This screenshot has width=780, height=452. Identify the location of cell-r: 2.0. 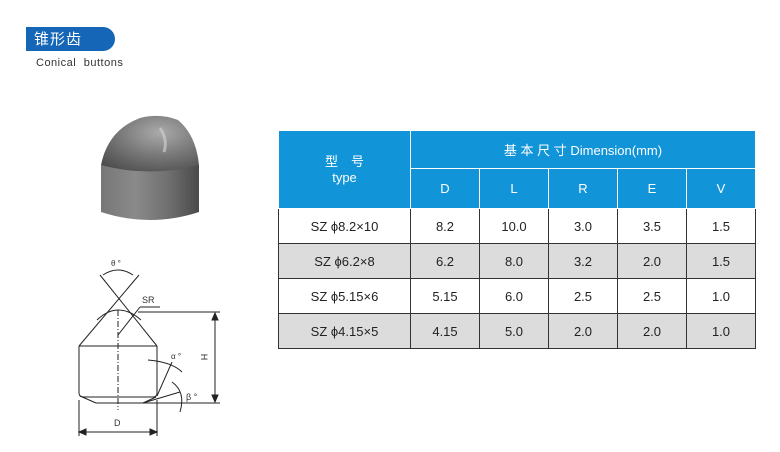
(583, 331).